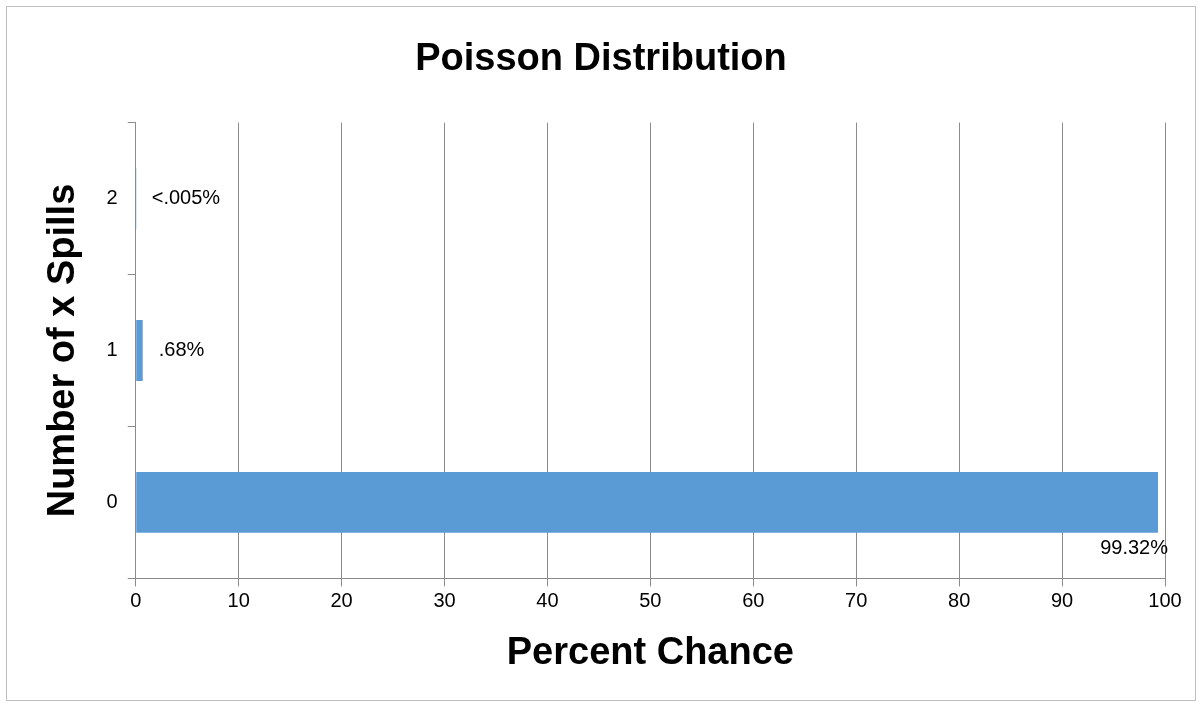 This screenshot has width=1202, height=707. What do you see at coordinates (112, 500) in the screenshot?
I see `y-tick-label: 0` at bounding box center [112, 500].